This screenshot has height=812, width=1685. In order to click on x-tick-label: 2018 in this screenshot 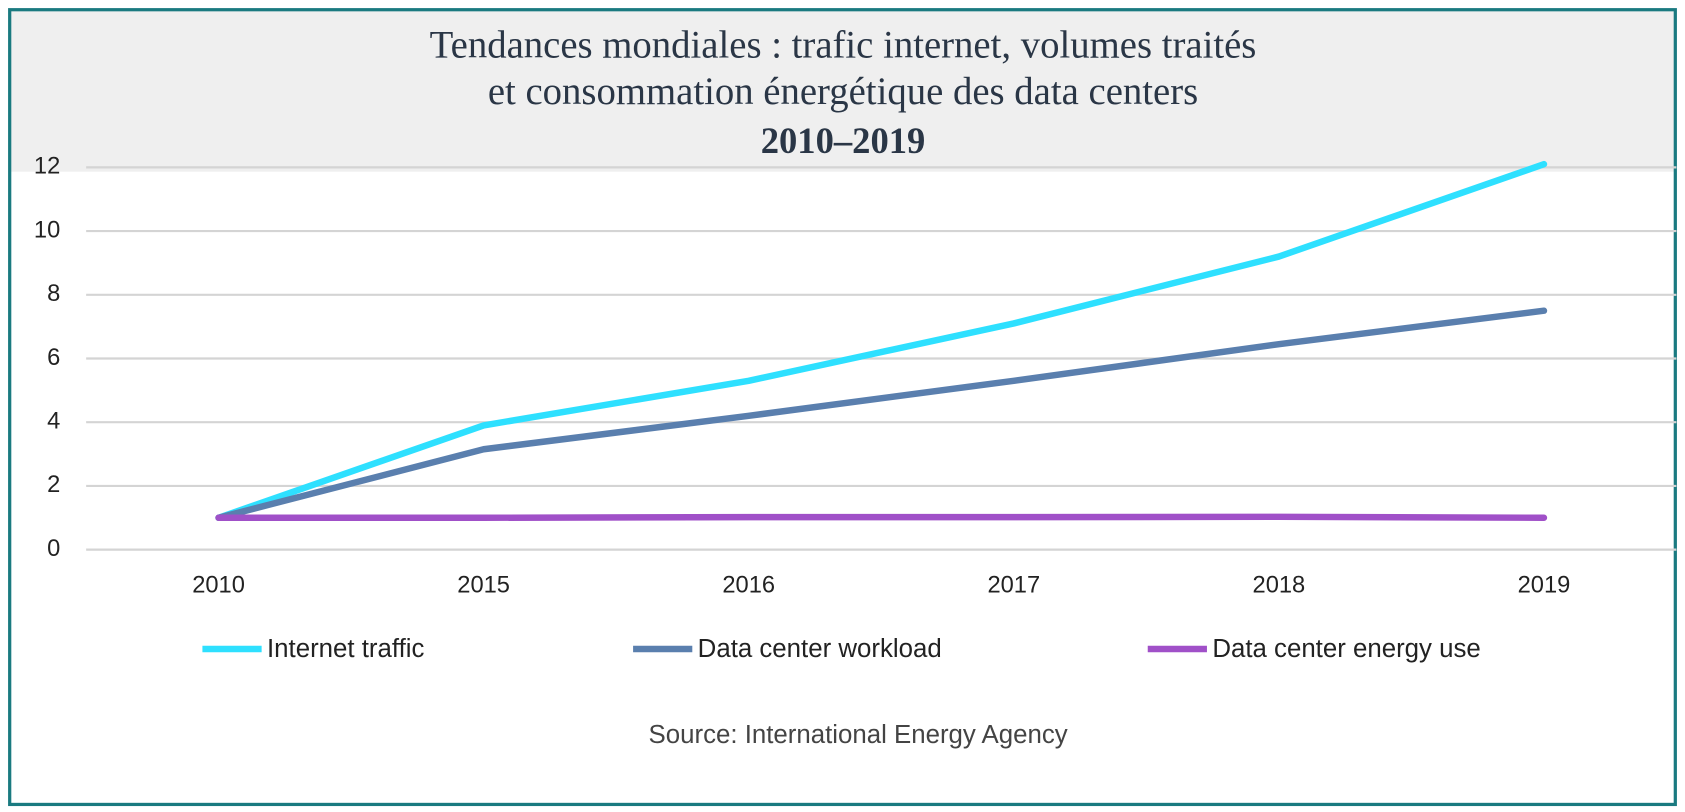, I will do `click(1279, 586)`.